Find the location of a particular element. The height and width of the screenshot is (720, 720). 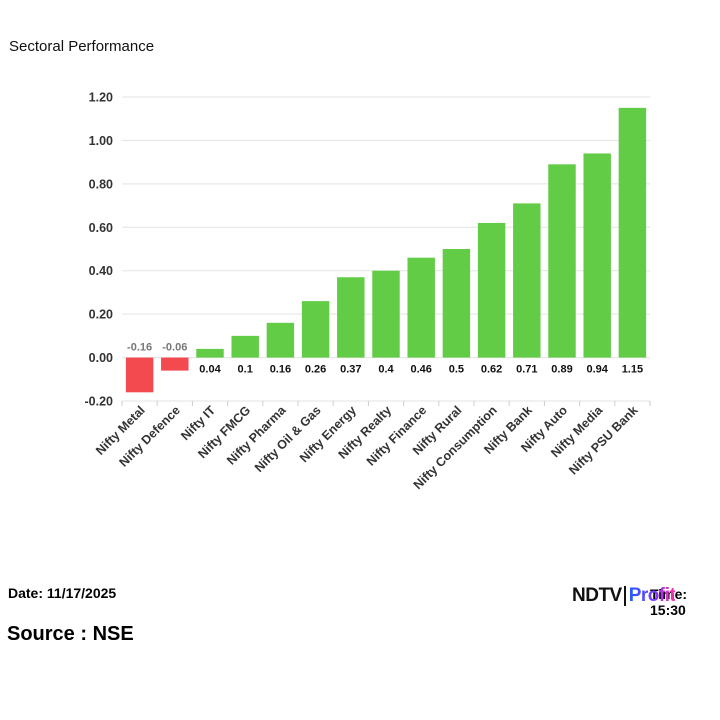

data-label: 0.04 is located at coordinates (210, 370).